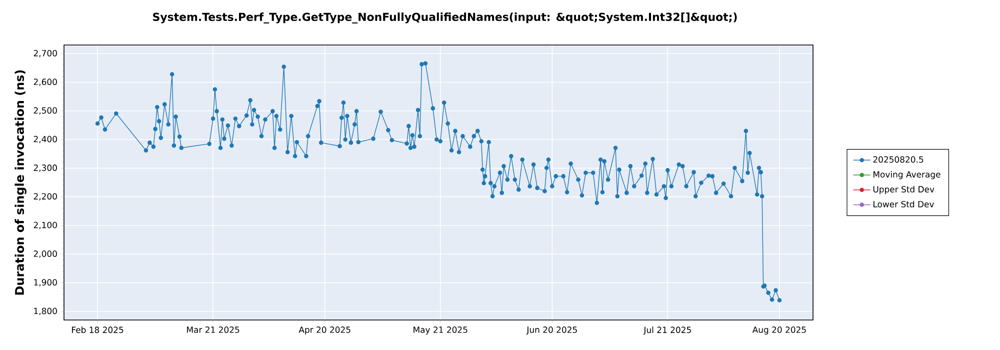 This screenshot has width=1000, height=350. What do you see at coordinates (45, 140) in the screenshot?
I see `y-tick-label: 2,400` at bounding box center [45, 140].